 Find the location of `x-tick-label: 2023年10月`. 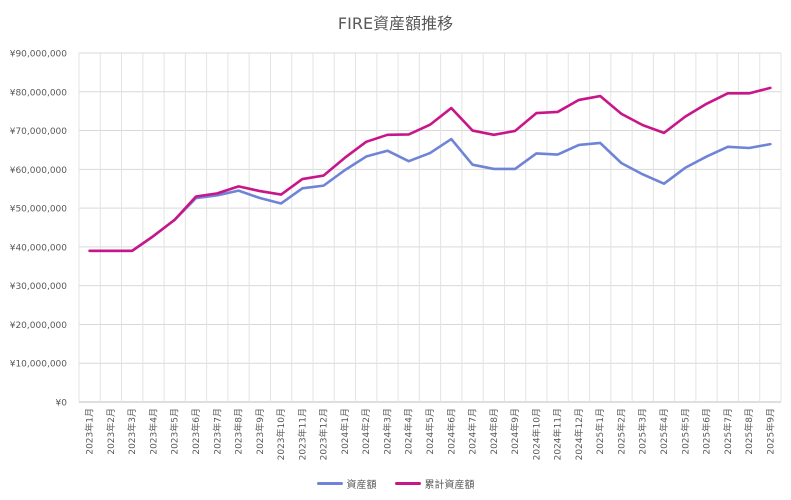

x-tick-label: 2023年10月 is located at coordinates (281, 434).